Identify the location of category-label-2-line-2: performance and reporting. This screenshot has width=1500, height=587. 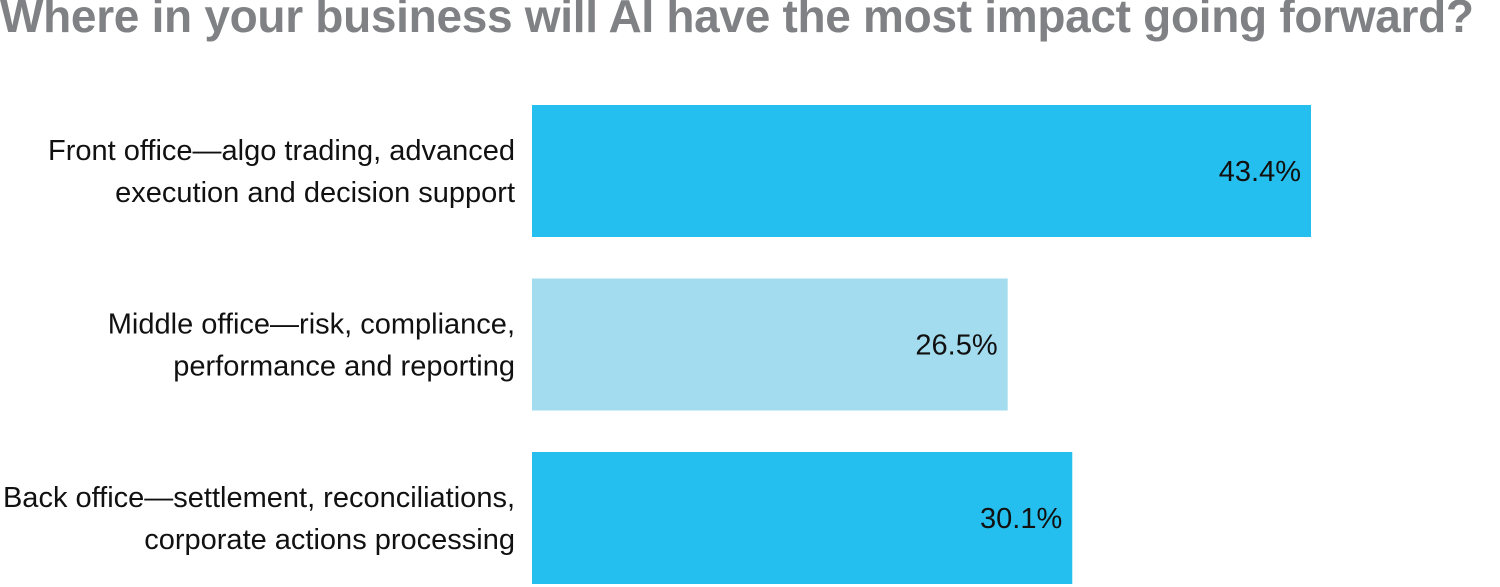
(344, 367).